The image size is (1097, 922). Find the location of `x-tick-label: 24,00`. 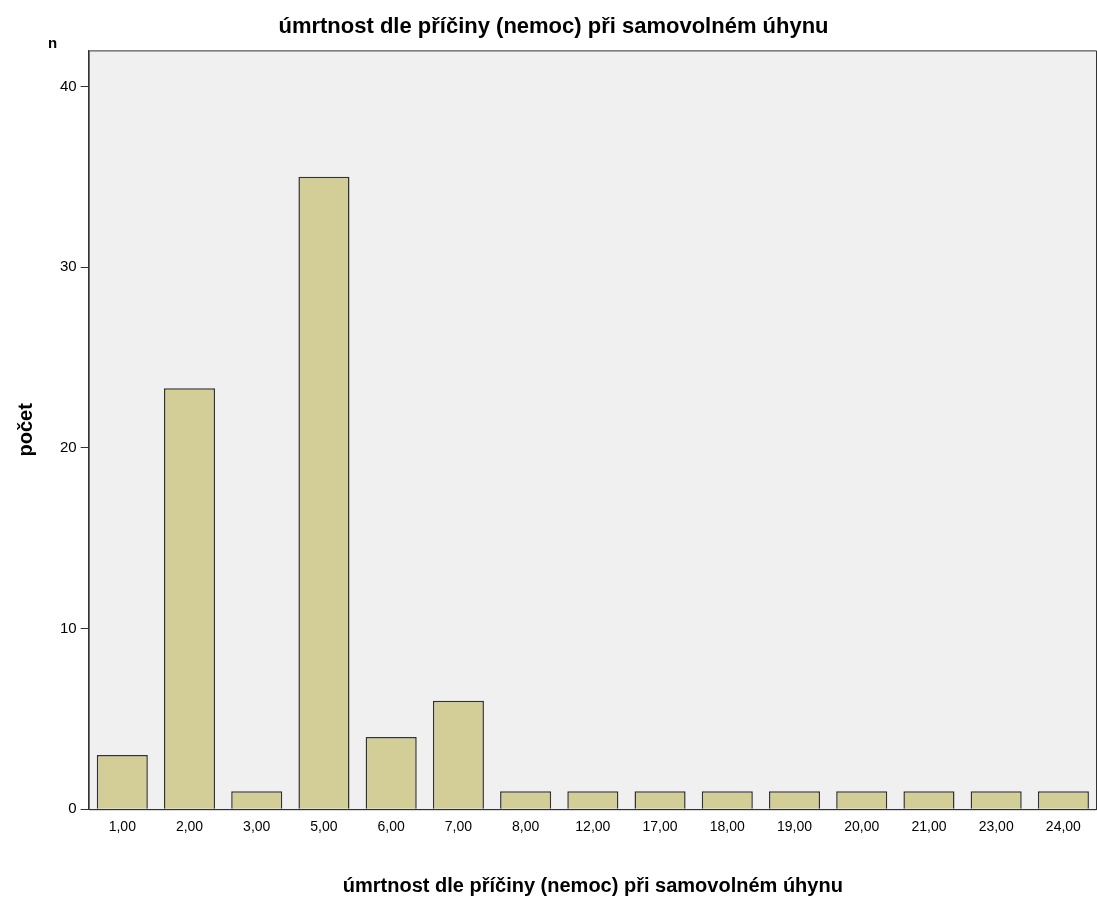

x-tick-label: 24,00 is located at coordinates (1063, 826).